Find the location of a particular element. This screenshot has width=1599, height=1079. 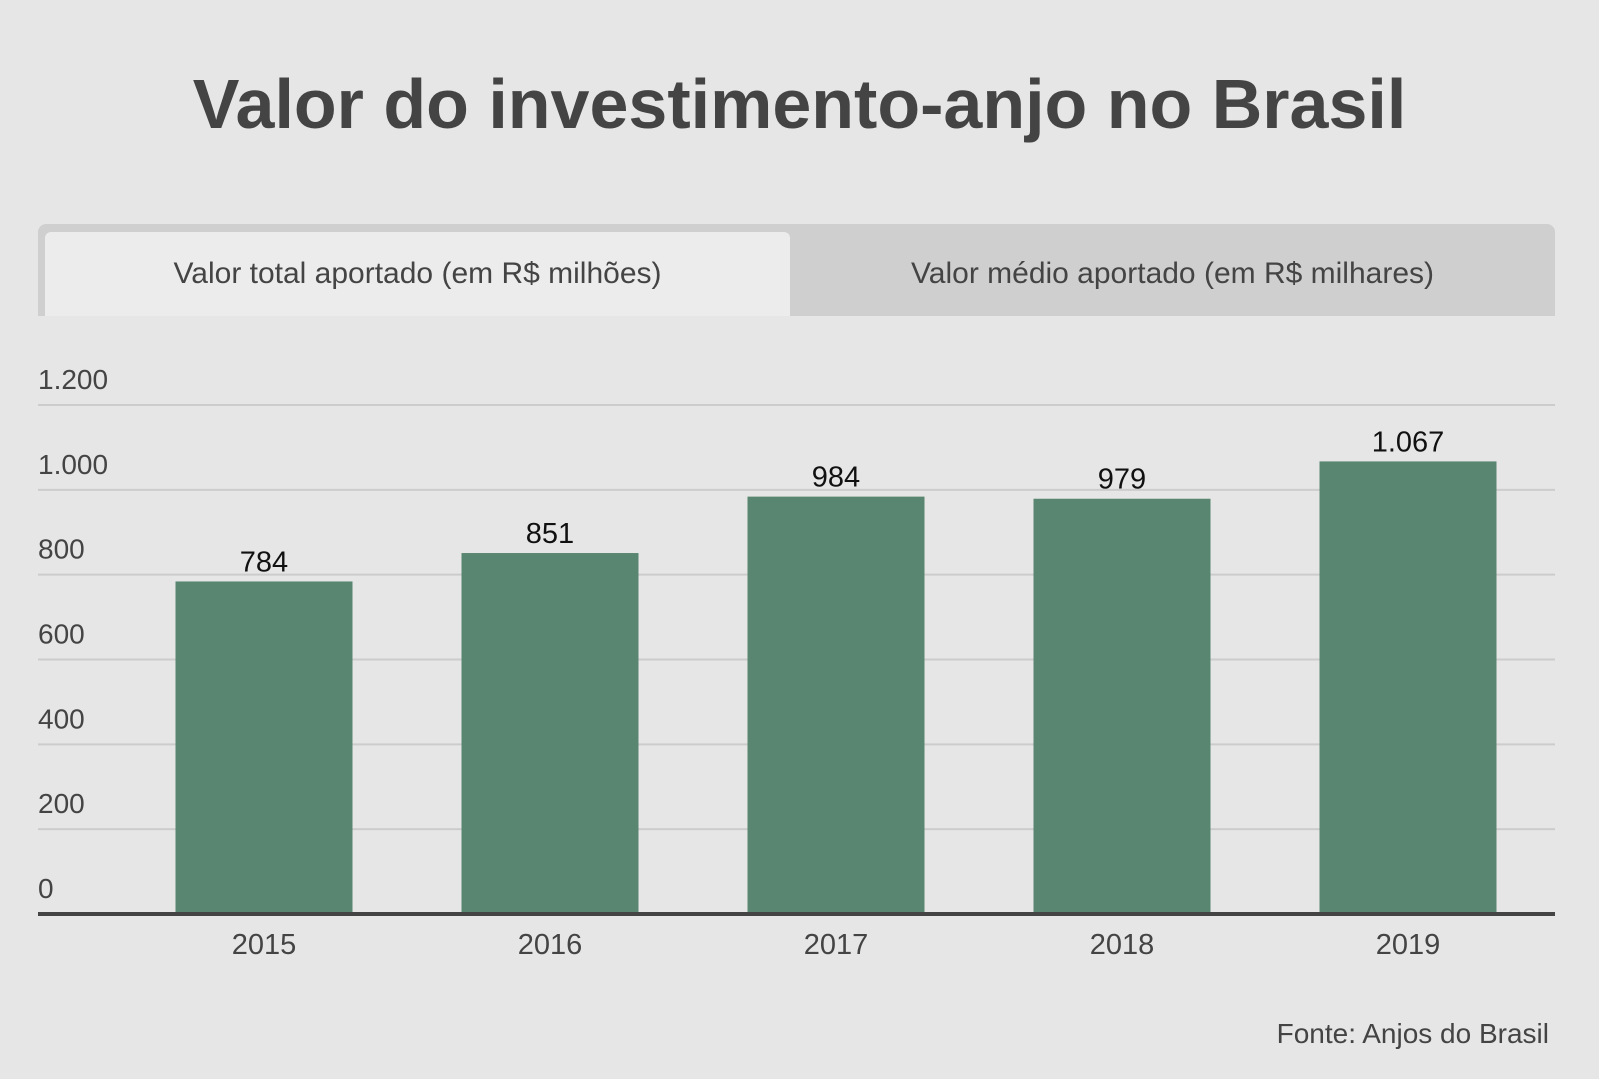

x-tick-label: 2016 is located at coordinates (550, 945).